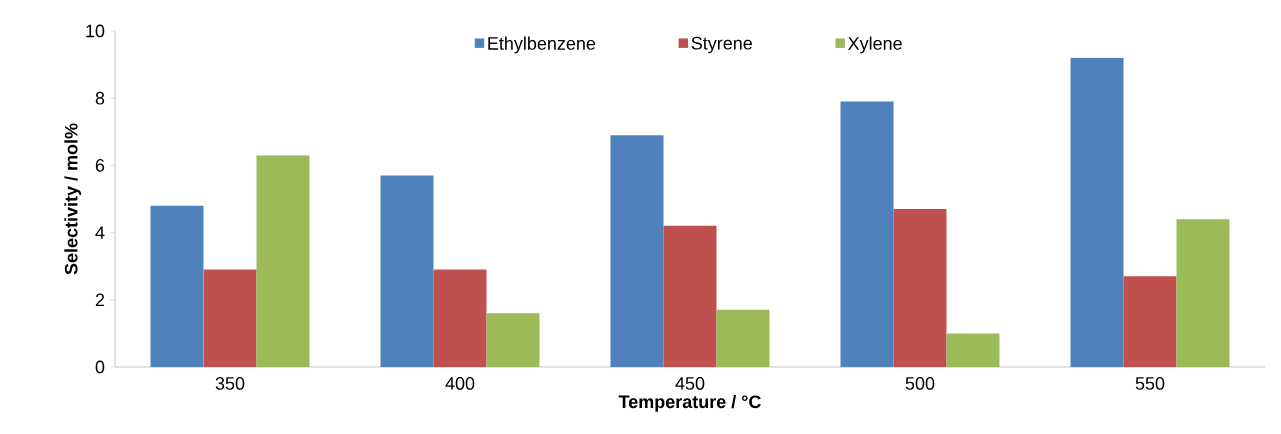 This screenshot has width=1281, height=434. I want to click on x-tick-label: 550, so click(1150, 383).